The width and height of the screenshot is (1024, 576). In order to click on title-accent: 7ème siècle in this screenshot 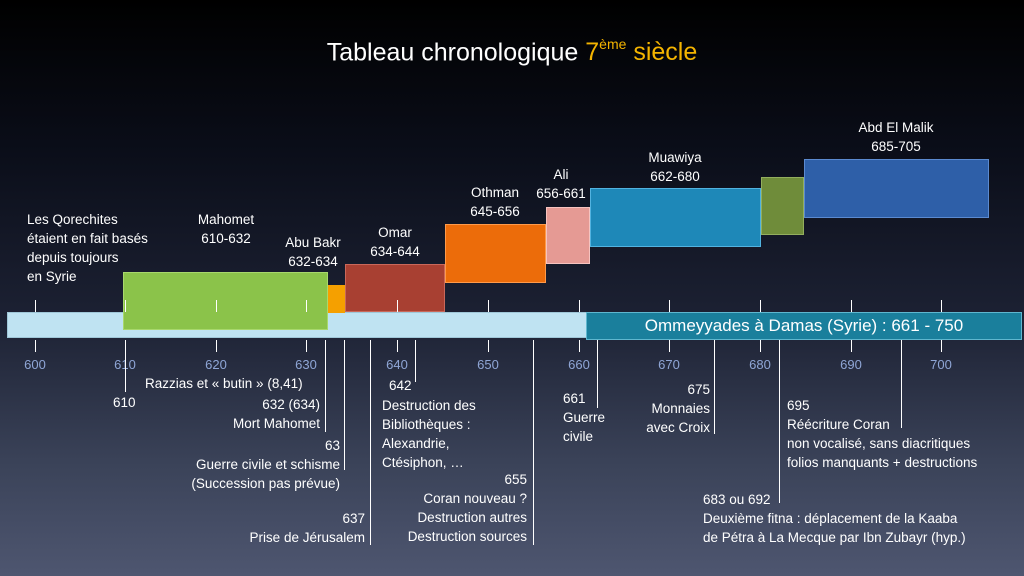, I will do `click(641, 51)`.